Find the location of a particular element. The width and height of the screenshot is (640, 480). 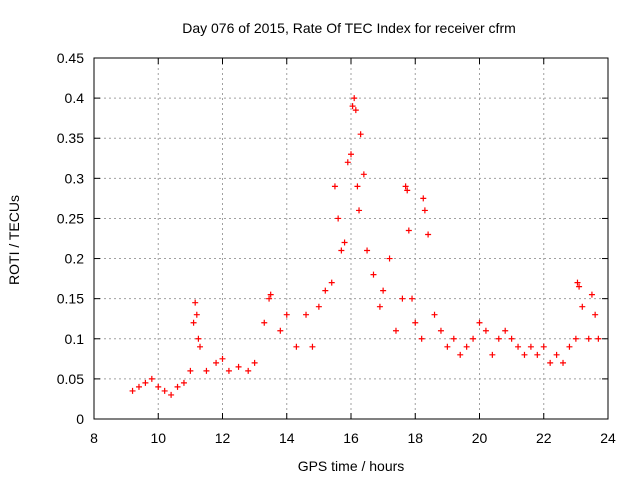

y-tick-label: 0.3 is located at coordinates (75, 178).